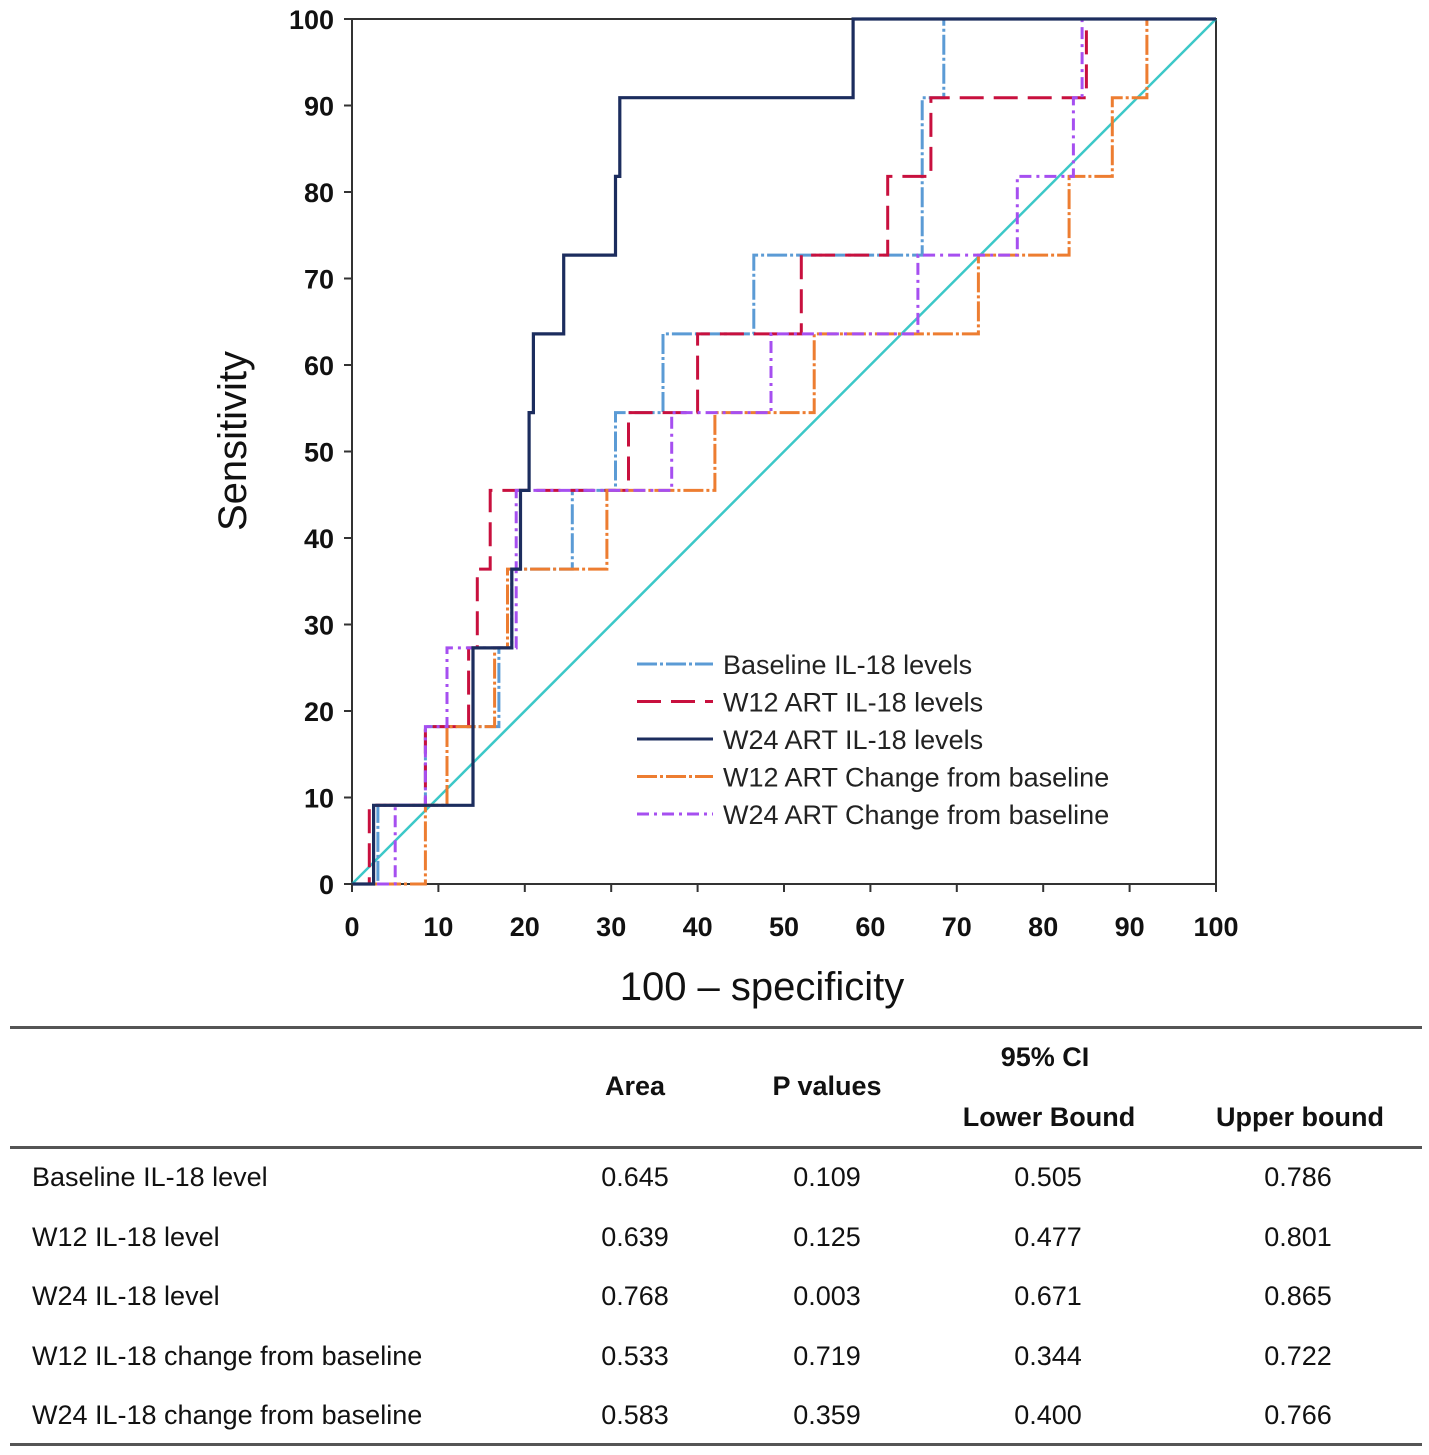 This screenshot has width=1429, height=1455. I want to click on x-tick-label: 80, so click(1043, 927).